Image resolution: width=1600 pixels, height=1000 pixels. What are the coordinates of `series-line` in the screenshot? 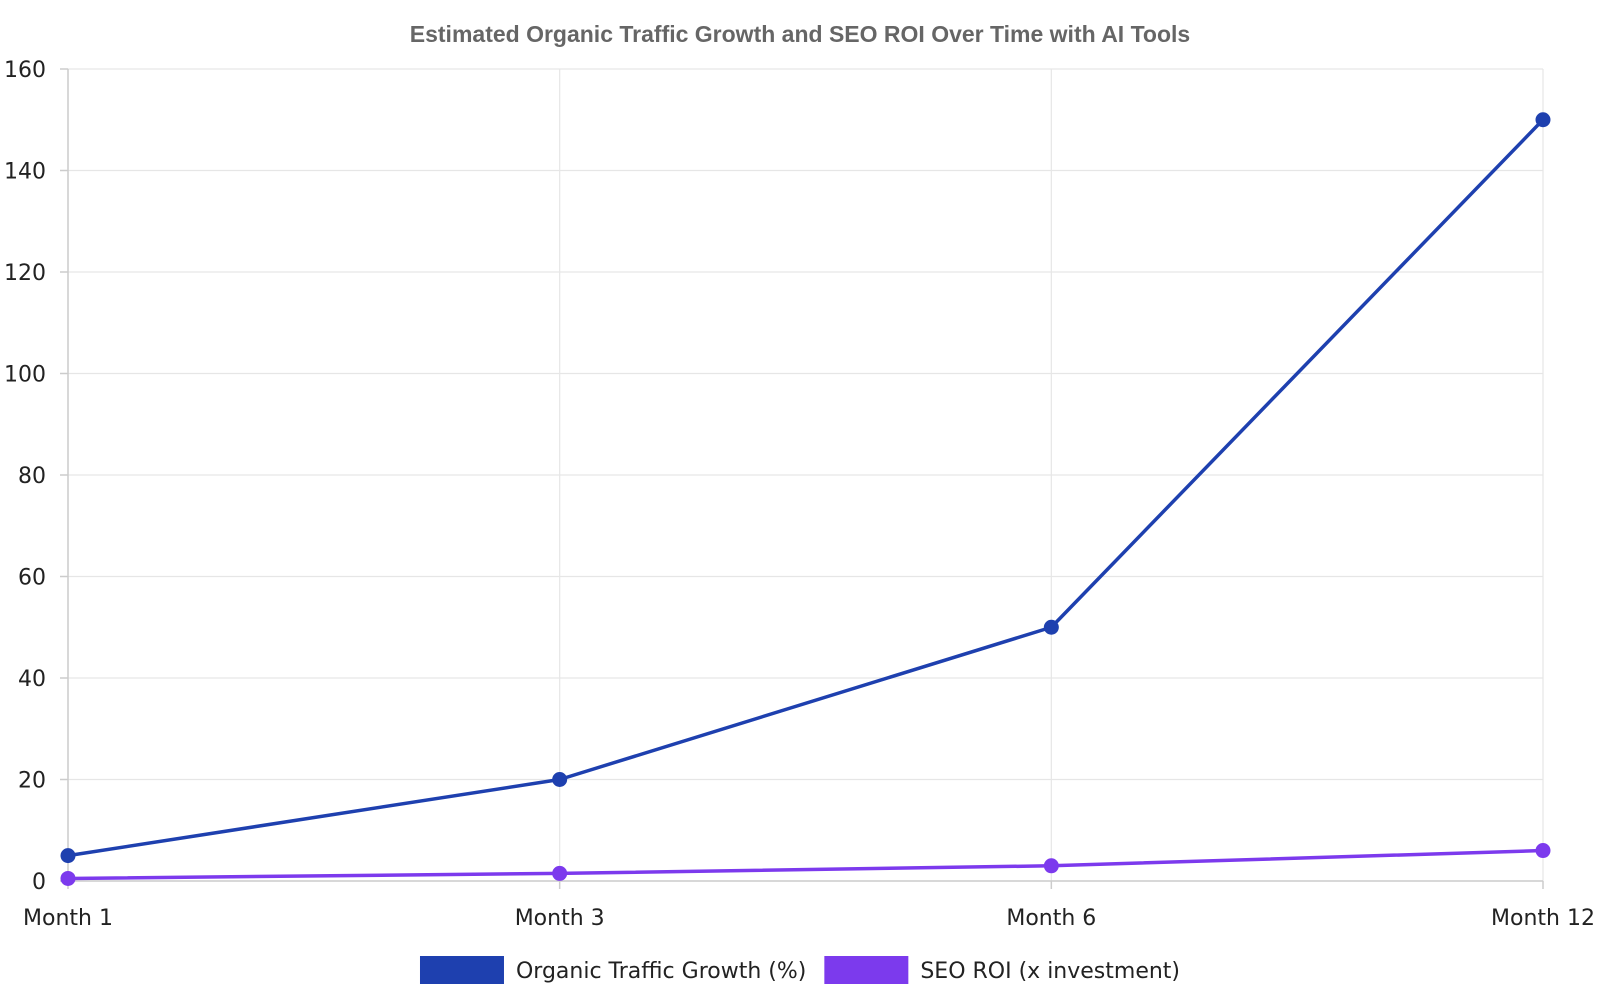 It's located at (805, 864).